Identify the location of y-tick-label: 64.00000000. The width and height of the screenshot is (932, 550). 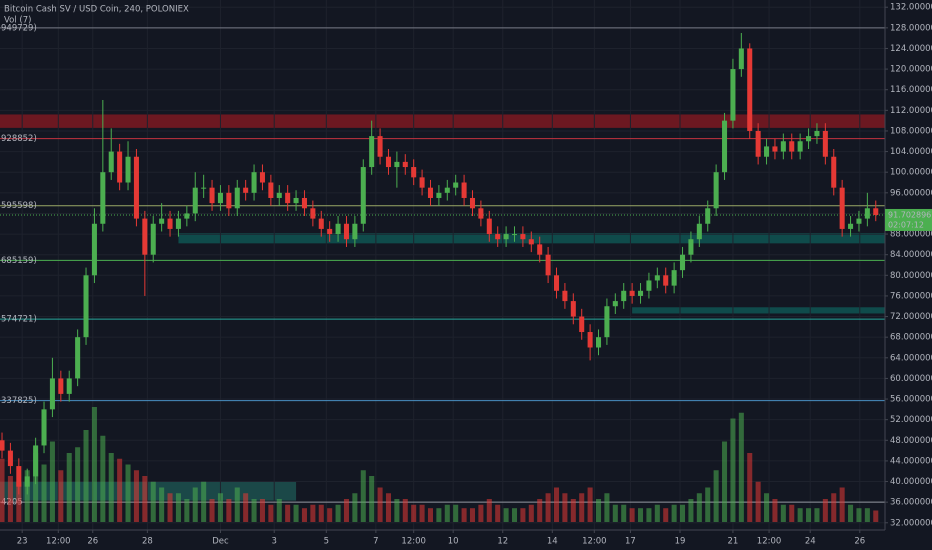
(911, 358).